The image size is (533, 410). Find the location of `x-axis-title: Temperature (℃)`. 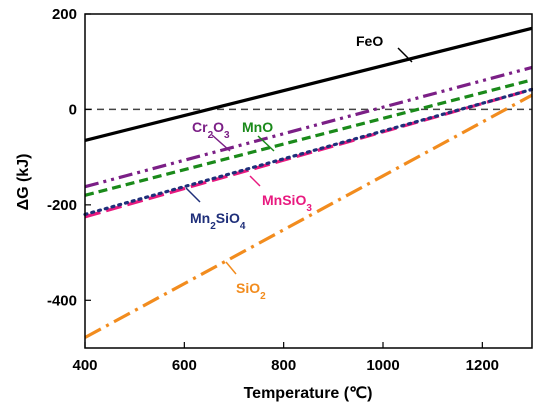

x-axis-title: Temperature (℃) is located at coordinates (308, 393).